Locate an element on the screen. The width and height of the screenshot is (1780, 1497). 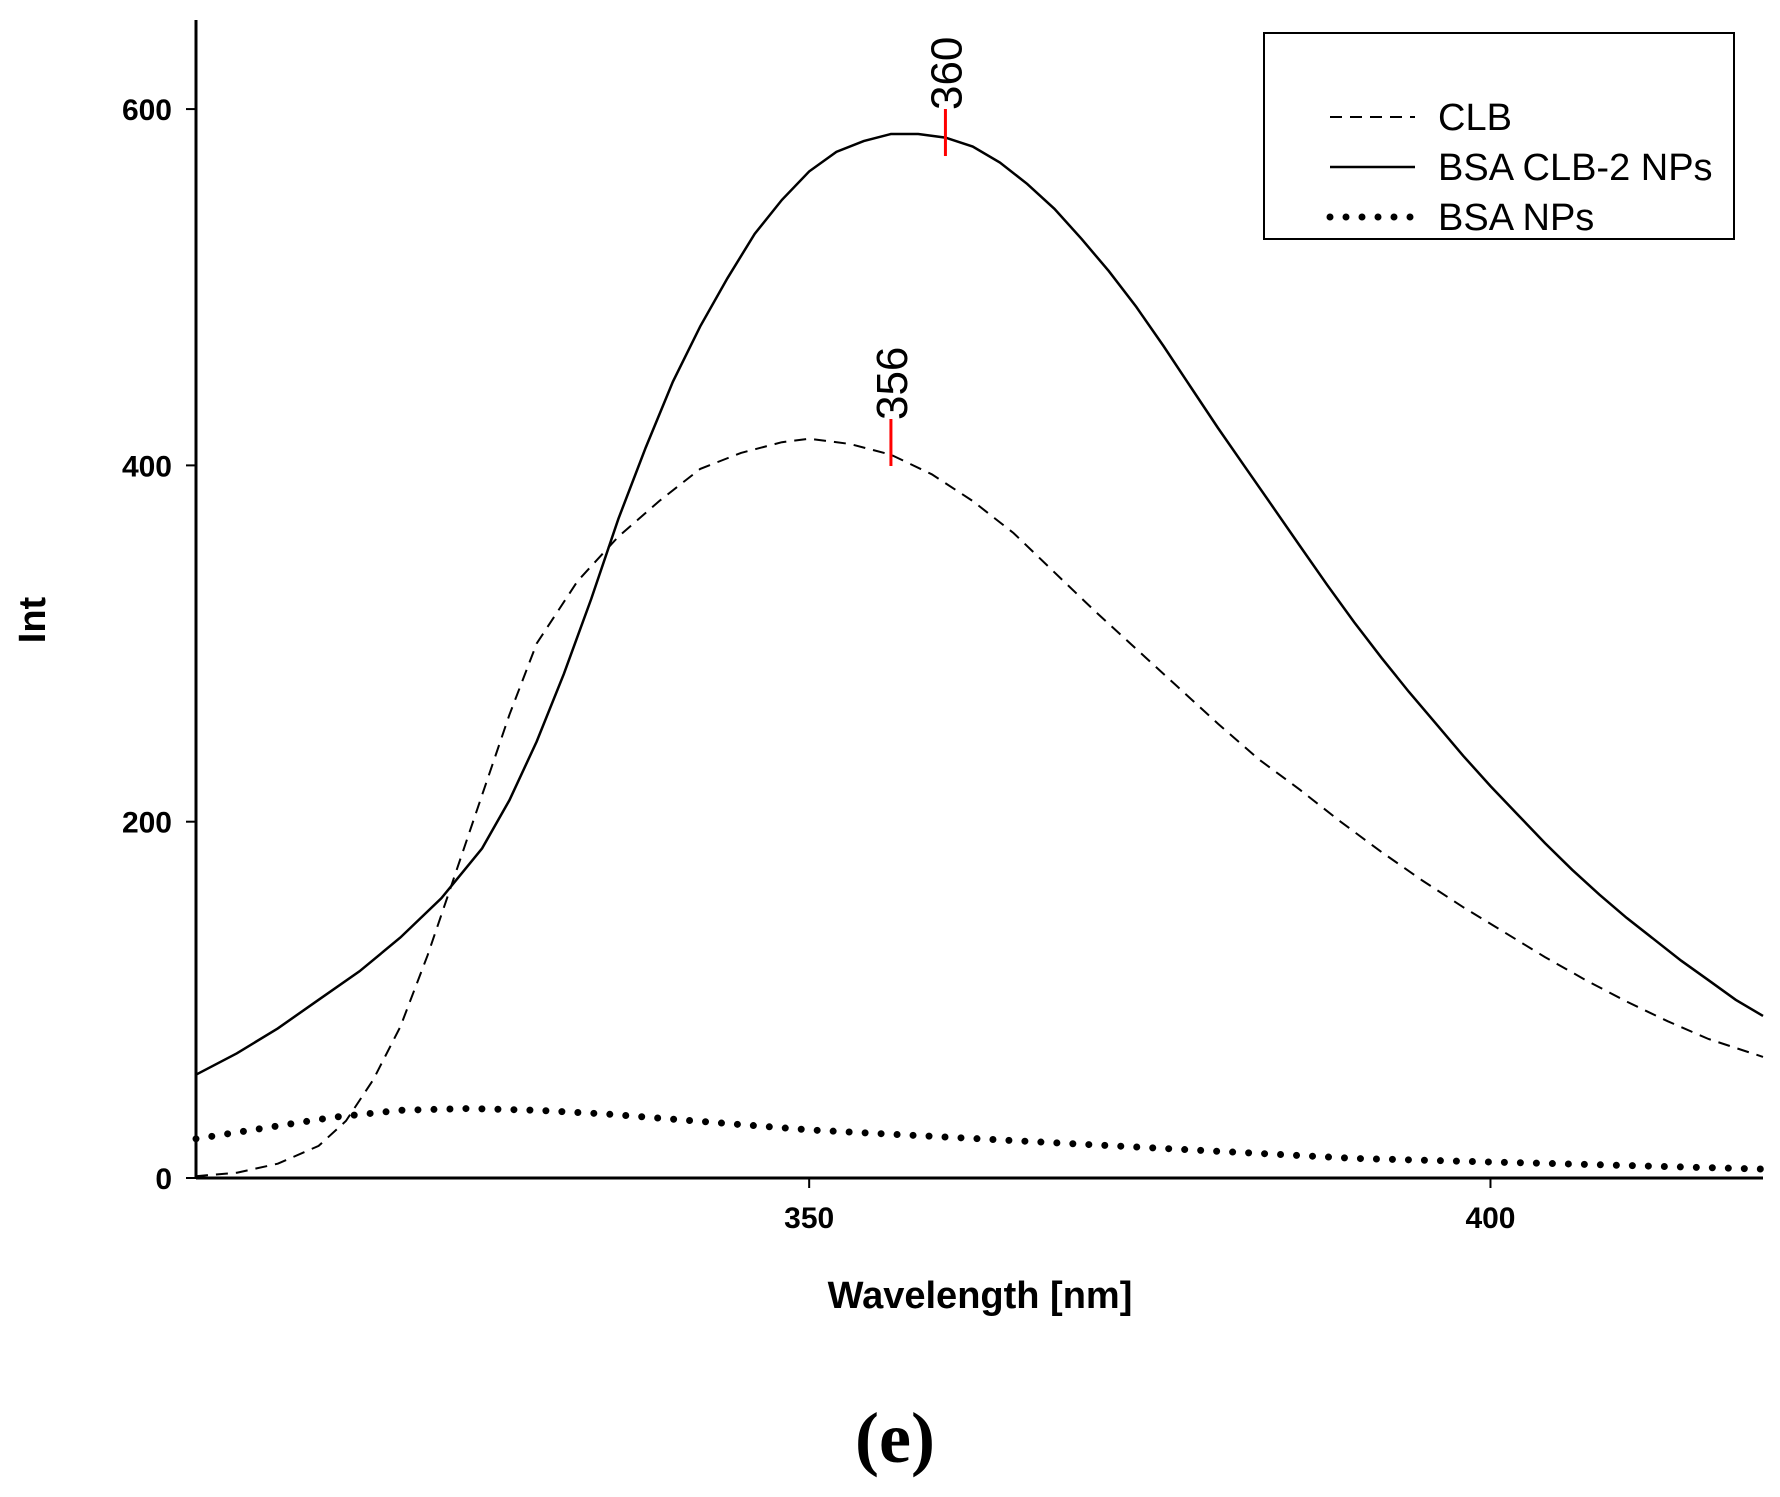
peak-label-0: 360 is located at coordinates (946, 73).